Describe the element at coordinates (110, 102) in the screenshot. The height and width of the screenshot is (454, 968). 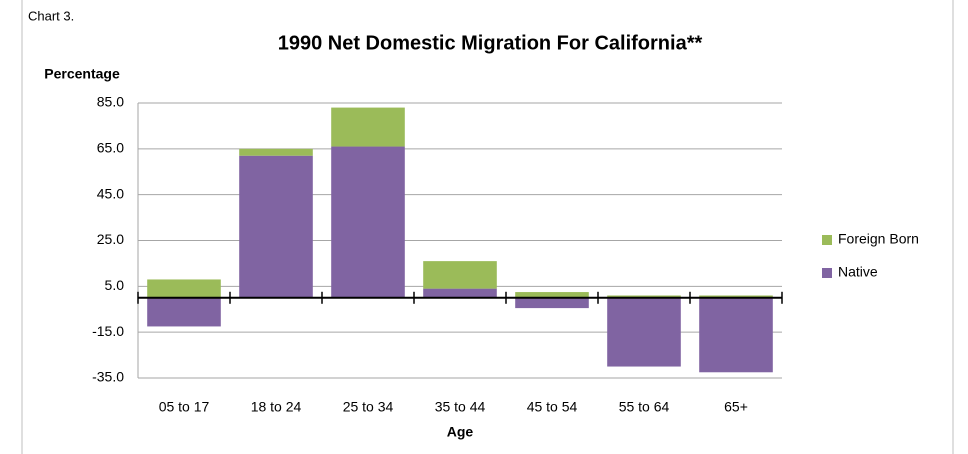
I see `y-tick-label: 85.0` at that location.